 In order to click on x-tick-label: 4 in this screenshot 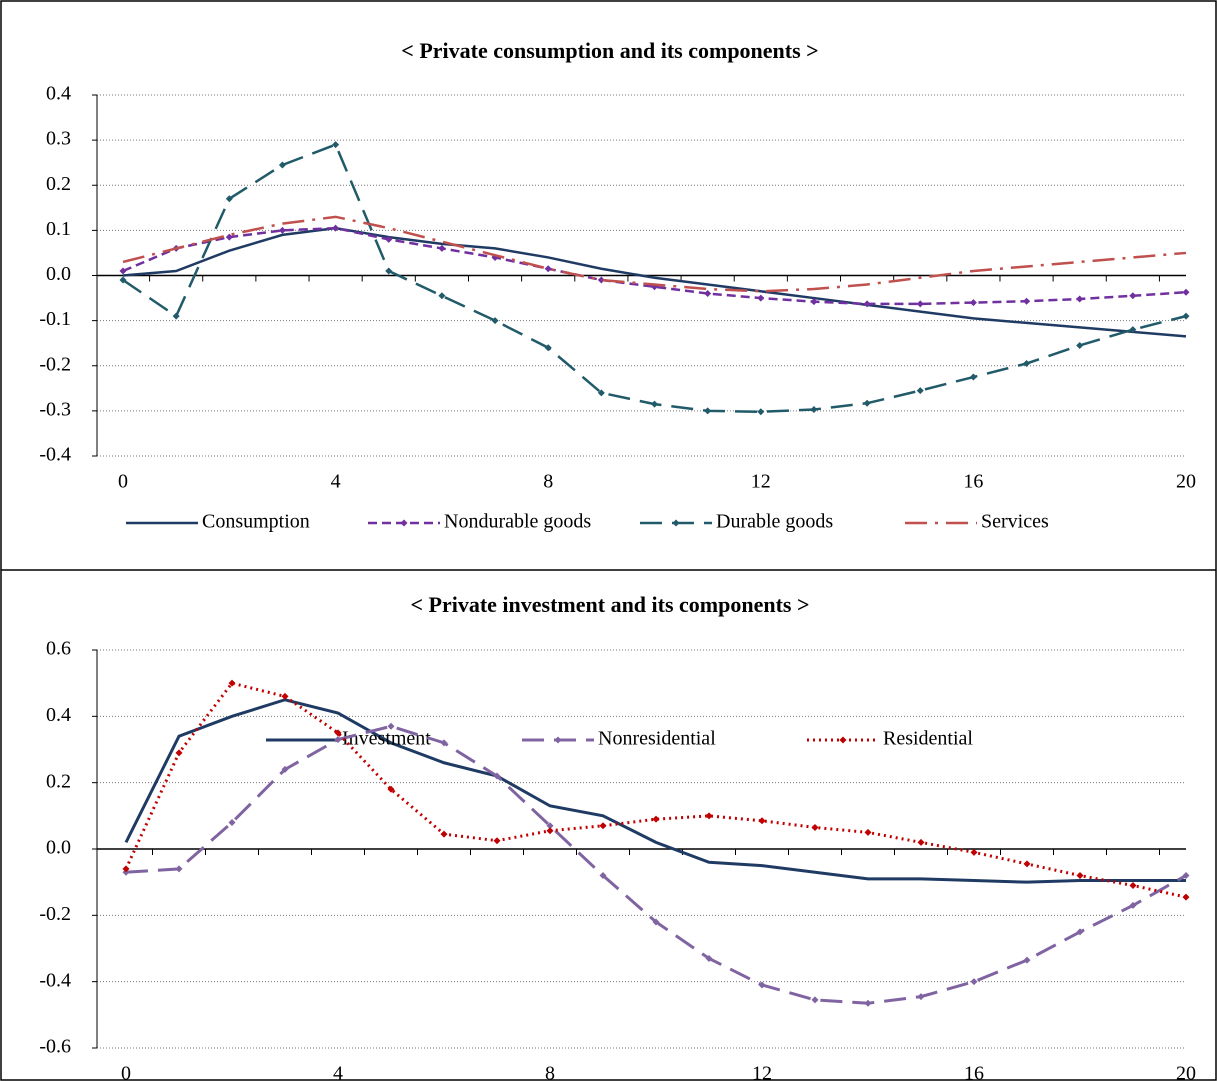, I will do `click(336, 482)`.